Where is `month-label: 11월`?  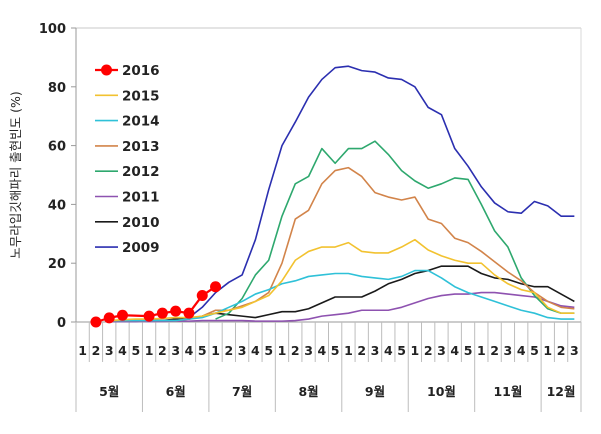 month-label: 11월 is located at coordinates (507, 391).